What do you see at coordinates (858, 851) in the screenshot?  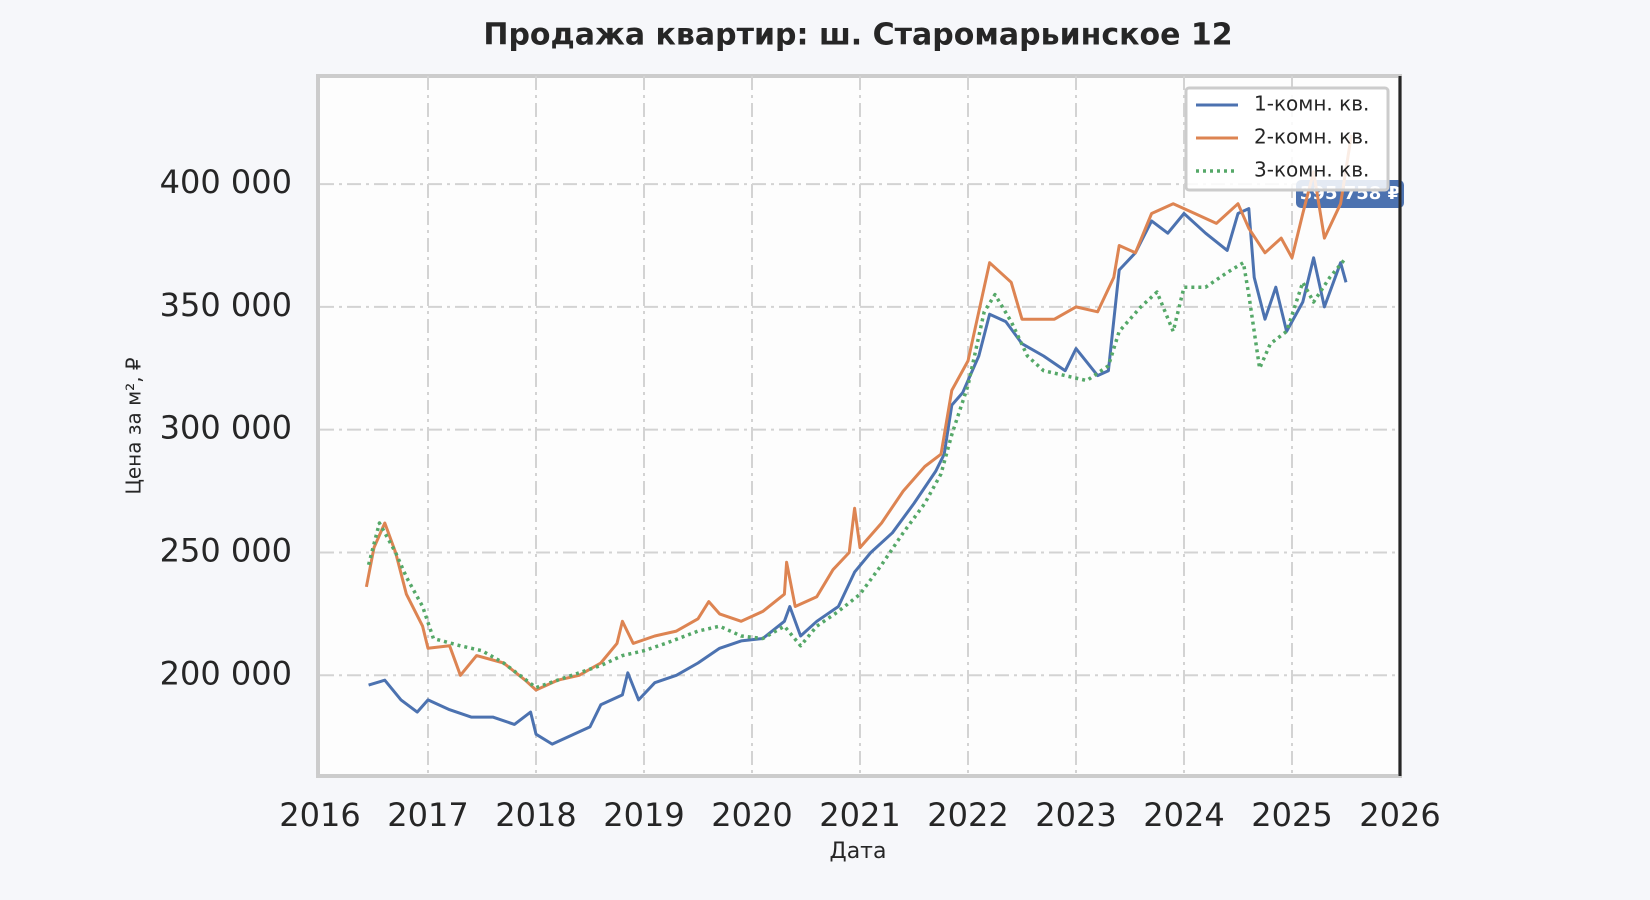 I see `x-axis-label: Дата` at bounding box center [858, 851].